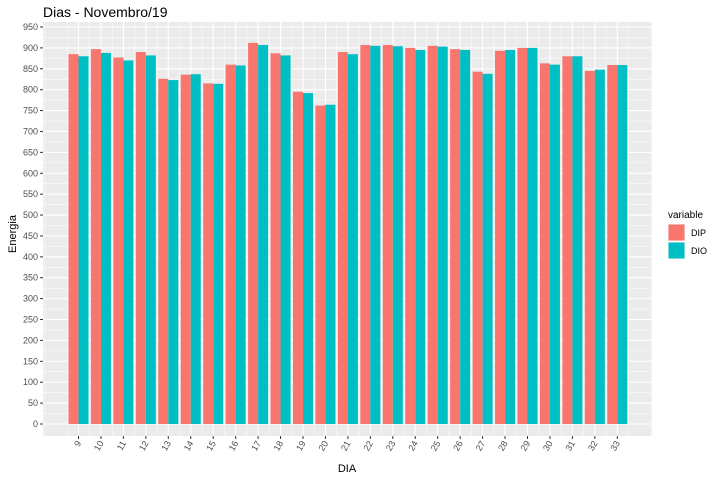 Image resolution: width=720 pixels, height=480 pixels. I want to click on y-tick-label: 300, so click(30, 299).